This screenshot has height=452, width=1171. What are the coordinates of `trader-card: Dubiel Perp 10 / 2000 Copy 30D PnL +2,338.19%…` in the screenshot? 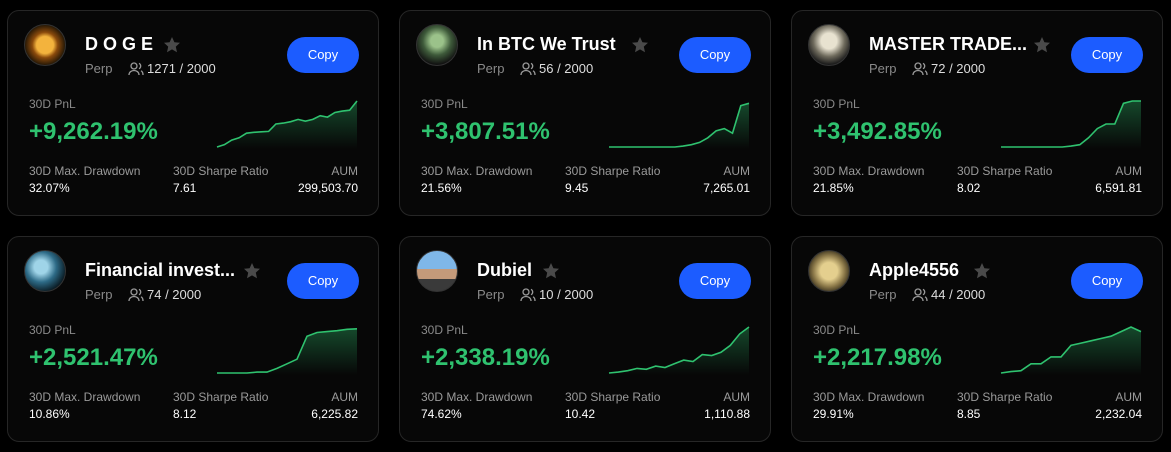 It's located at (585, 339).